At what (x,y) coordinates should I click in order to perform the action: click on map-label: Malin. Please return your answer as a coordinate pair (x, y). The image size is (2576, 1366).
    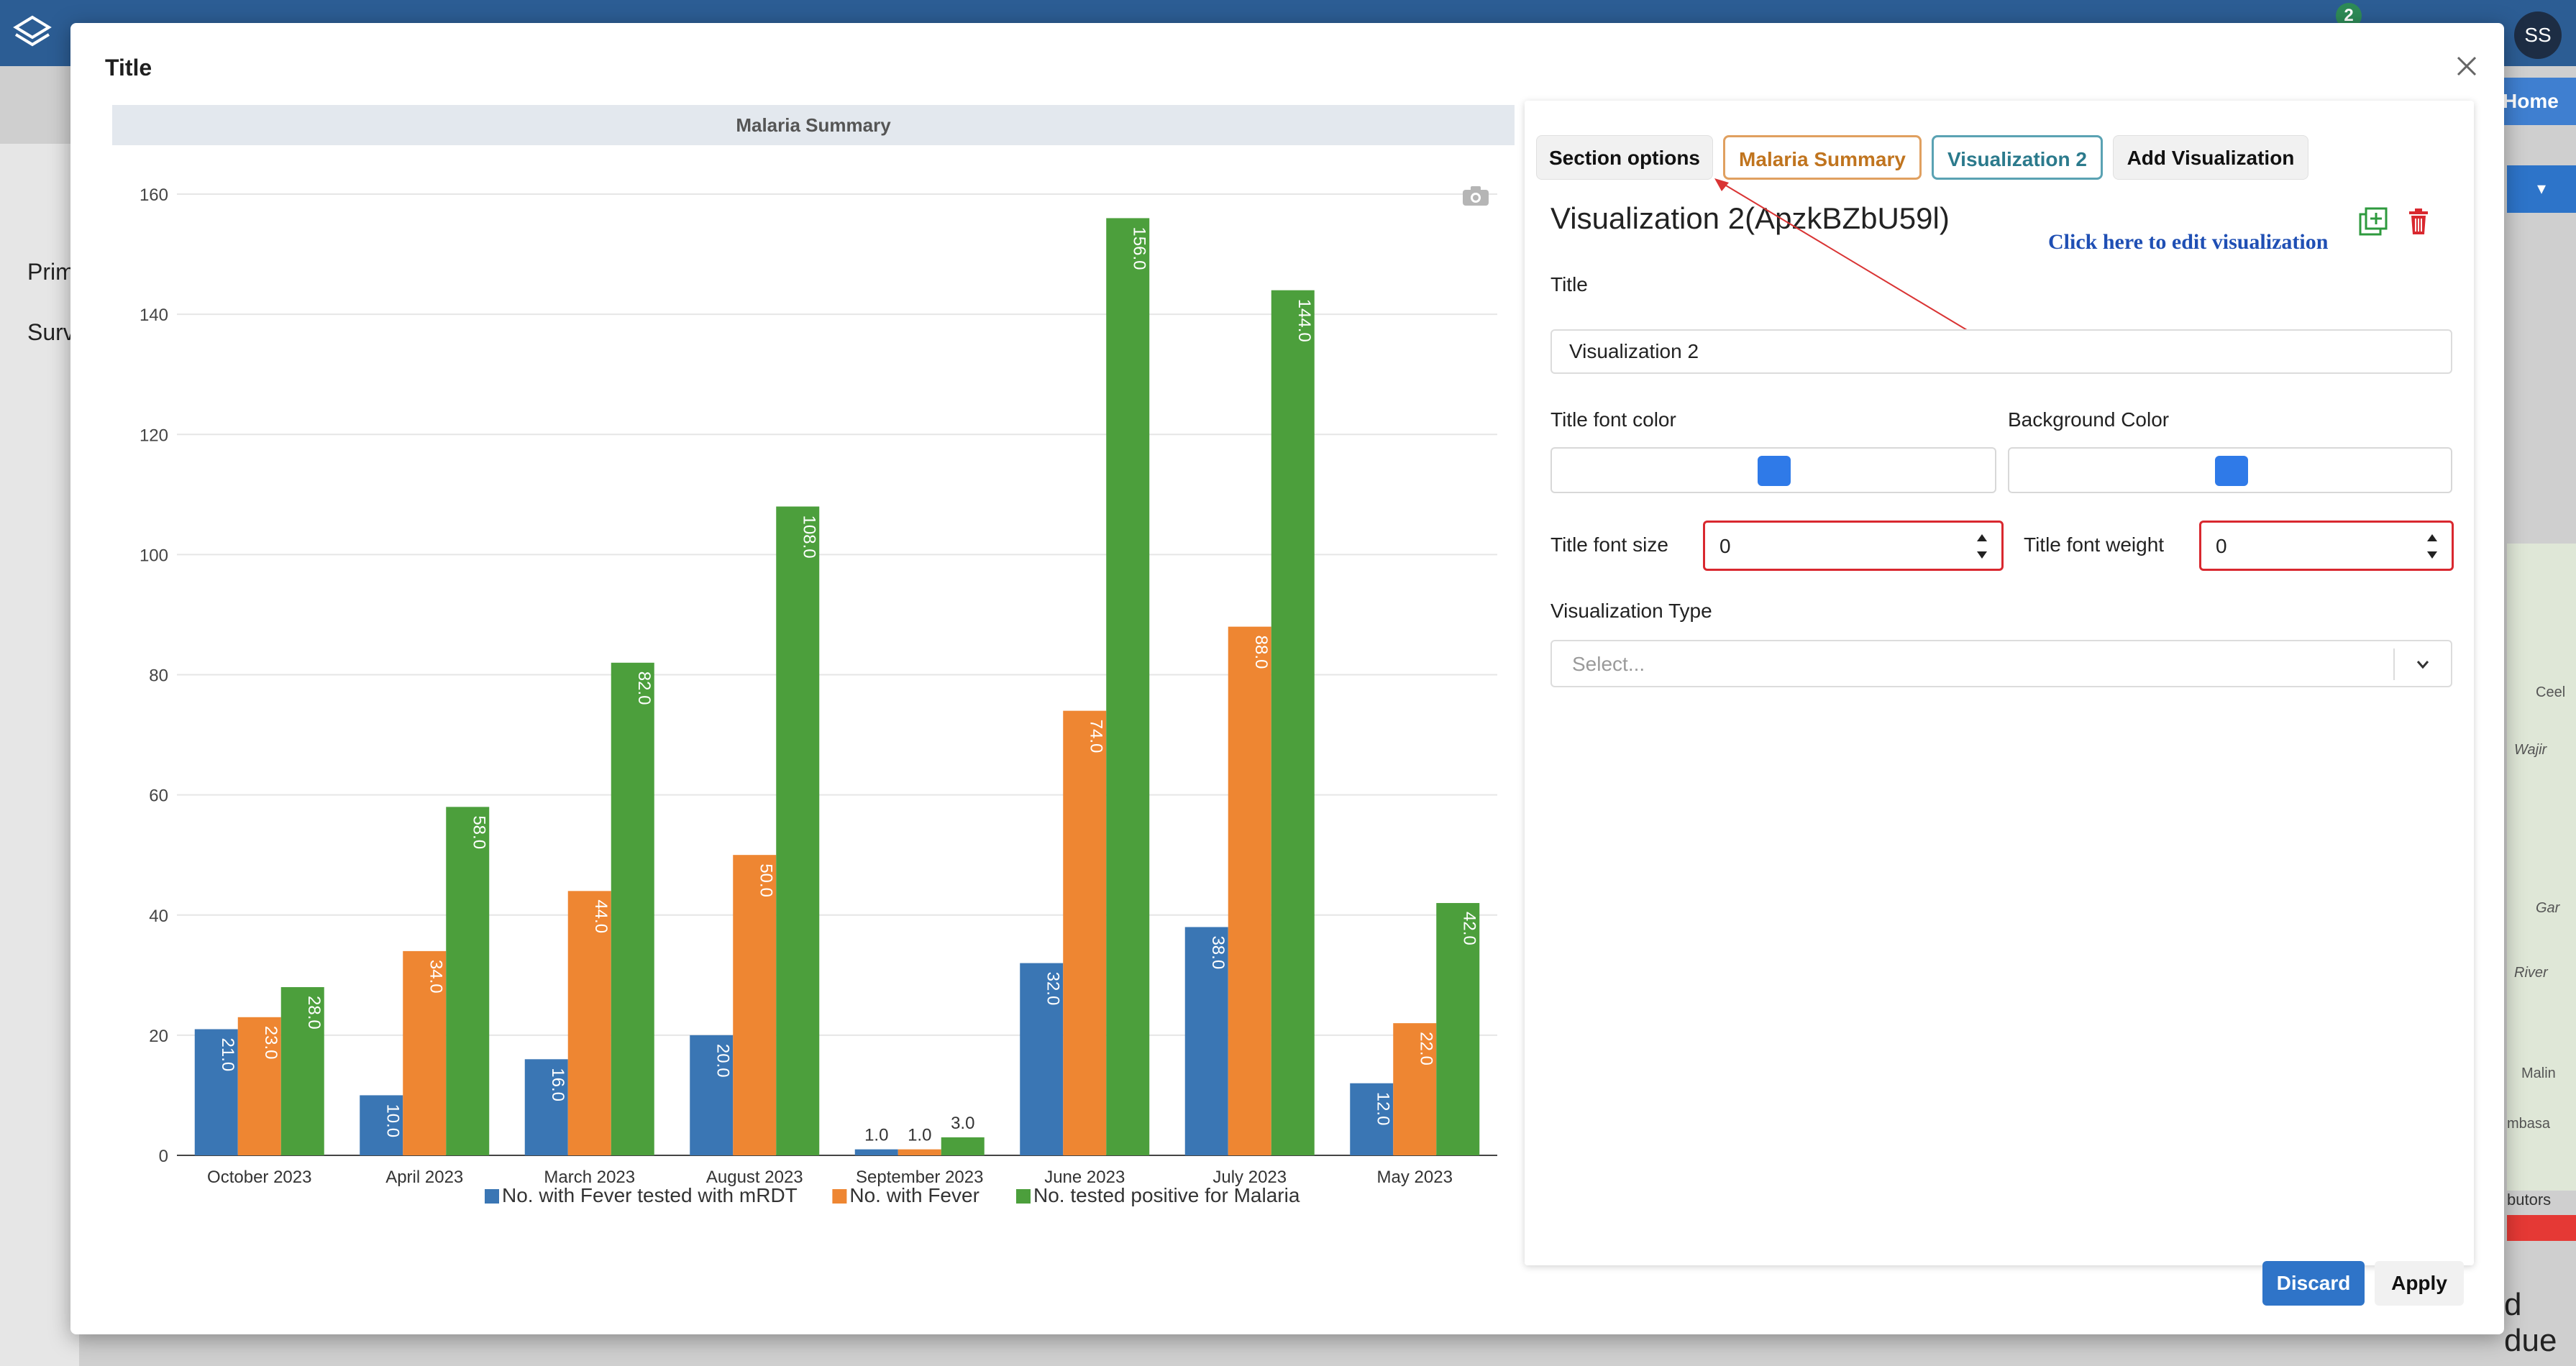
    Looking at the image, I should click on (2538, 1073).